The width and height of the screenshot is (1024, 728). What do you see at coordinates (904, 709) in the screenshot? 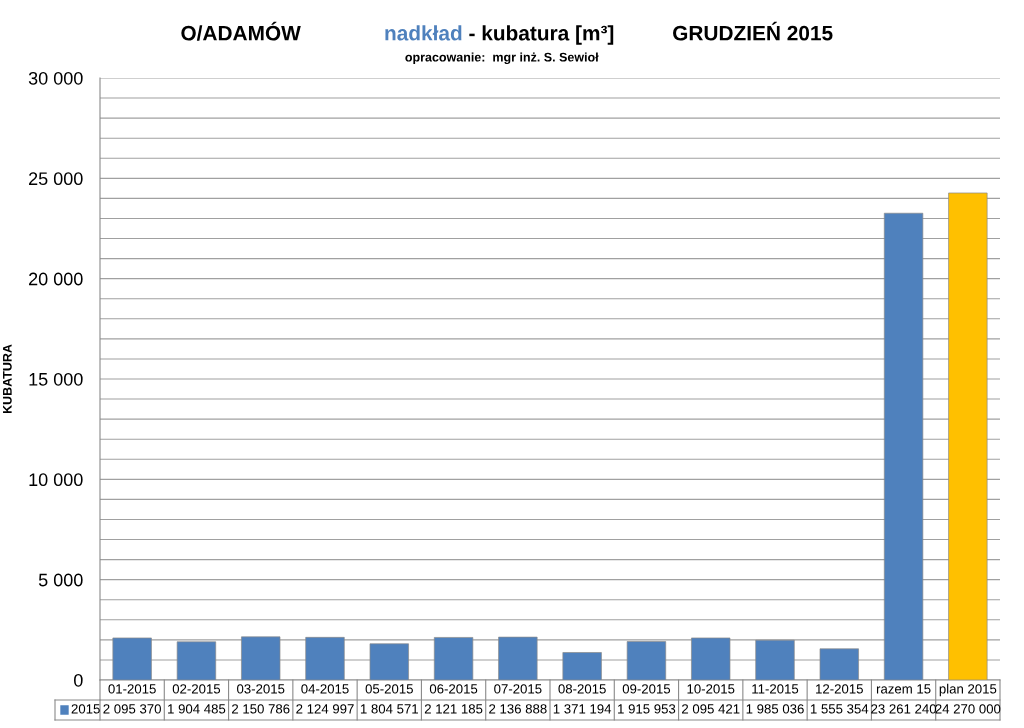
I see `text: 23 261 240` at bounding box center [904, 709].